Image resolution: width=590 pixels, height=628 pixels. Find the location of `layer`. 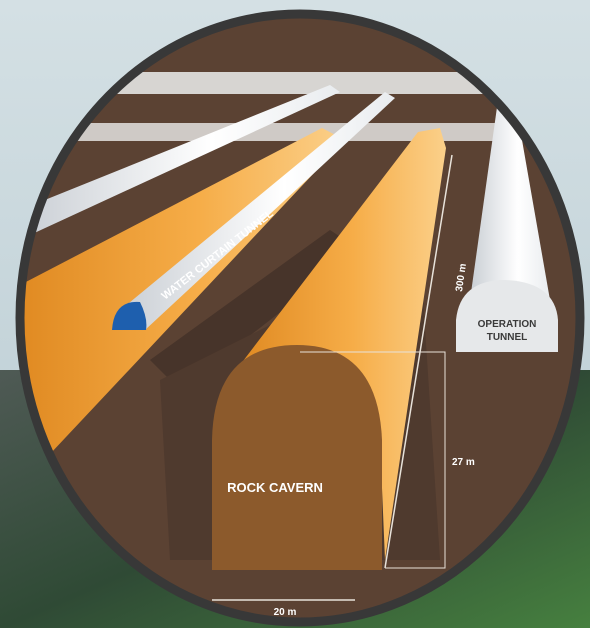

layer is located at coordinates (300, 83).